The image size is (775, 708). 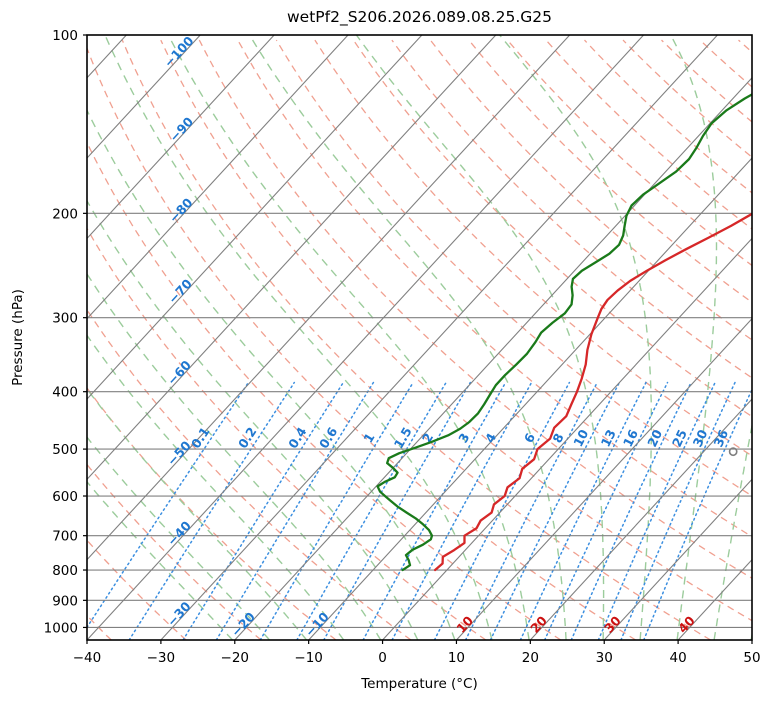 I want to click on y-tick-label: 600, so click(x=65, y=497).